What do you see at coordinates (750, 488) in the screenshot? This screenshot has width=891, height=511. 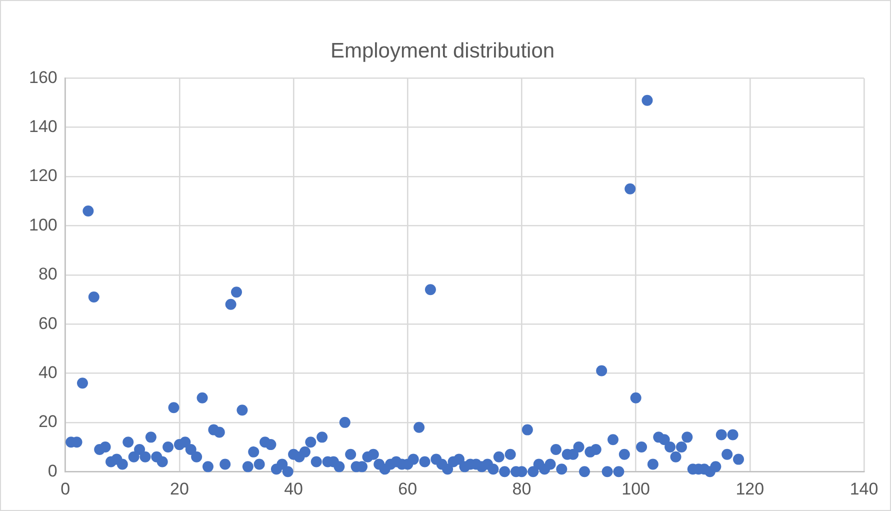 I see `x-tick-label: 120` at bounding box center [750, 488].